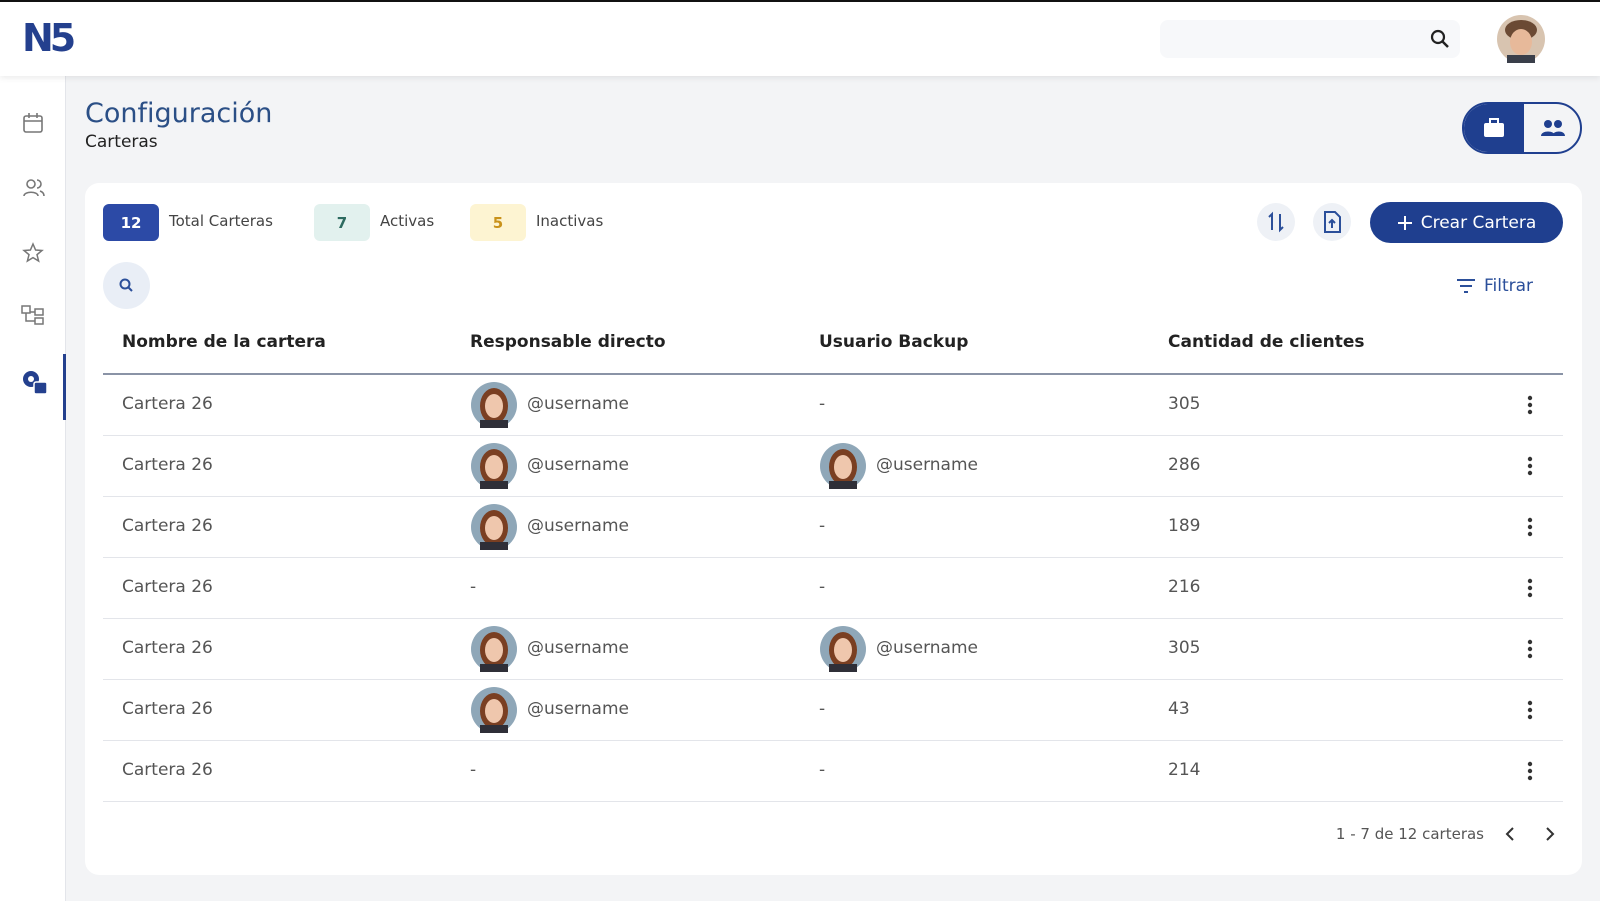 The height and width of the screenshot is (901, 1600). I want to click on stat-count: 12, so click(131, 222).